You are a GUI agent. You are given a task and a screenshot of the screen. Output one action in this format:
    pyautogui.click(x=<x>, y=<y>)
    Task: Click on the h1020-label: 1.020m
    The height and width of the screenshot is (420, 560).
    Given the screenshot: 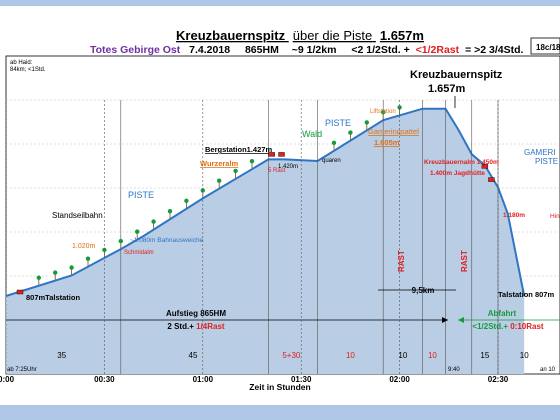 What is the action you would take?
    pyautogui.click(x=84, y=246)
    